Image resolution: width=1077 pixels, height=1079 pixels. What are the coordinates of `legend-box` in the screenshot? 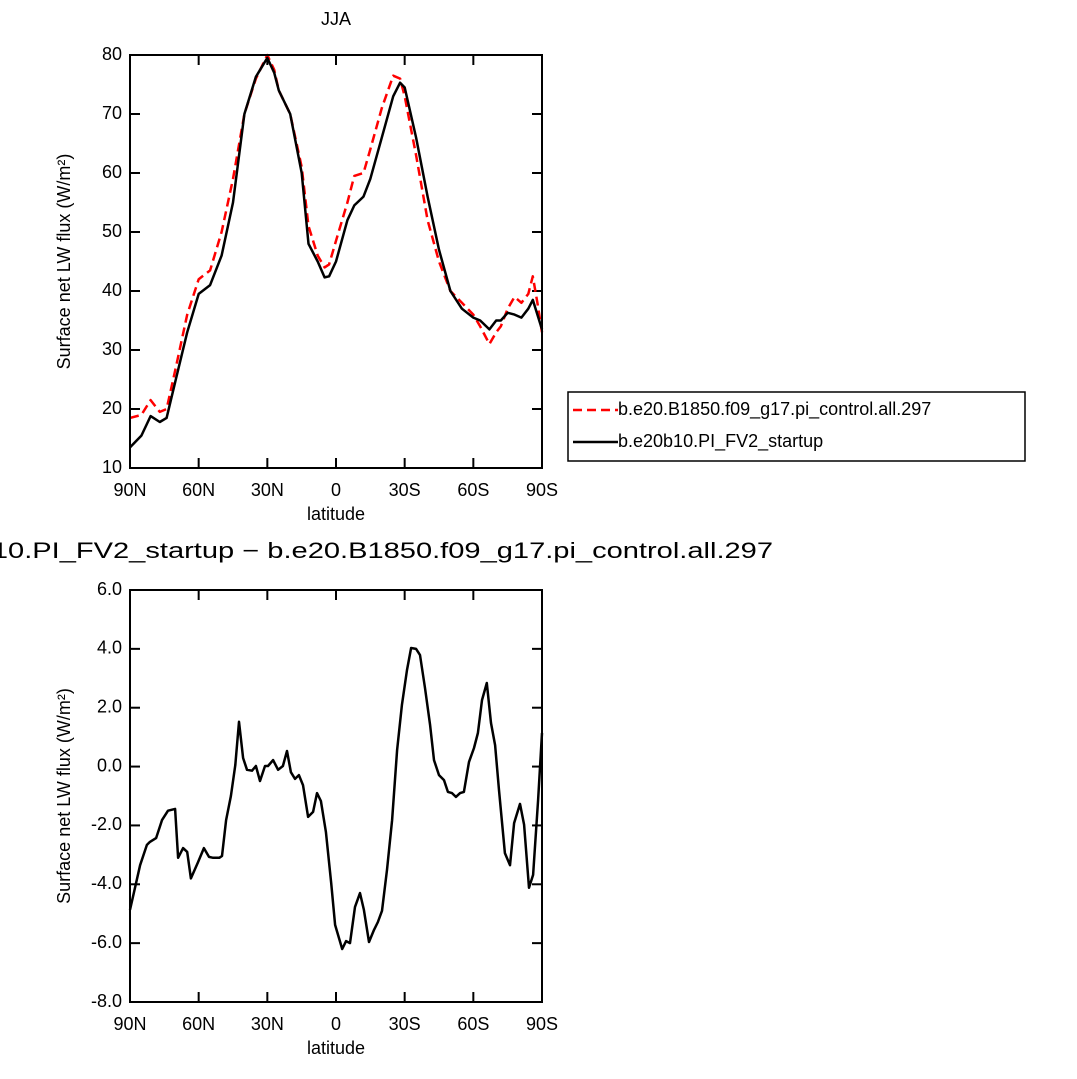 It's located at (796, 426).